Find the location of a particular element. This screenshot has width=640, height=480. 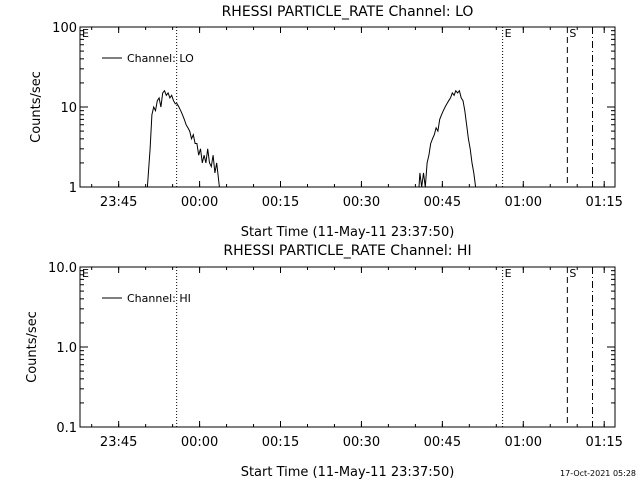

legend-label: Channel: HI is located at coordinates (159, 298).